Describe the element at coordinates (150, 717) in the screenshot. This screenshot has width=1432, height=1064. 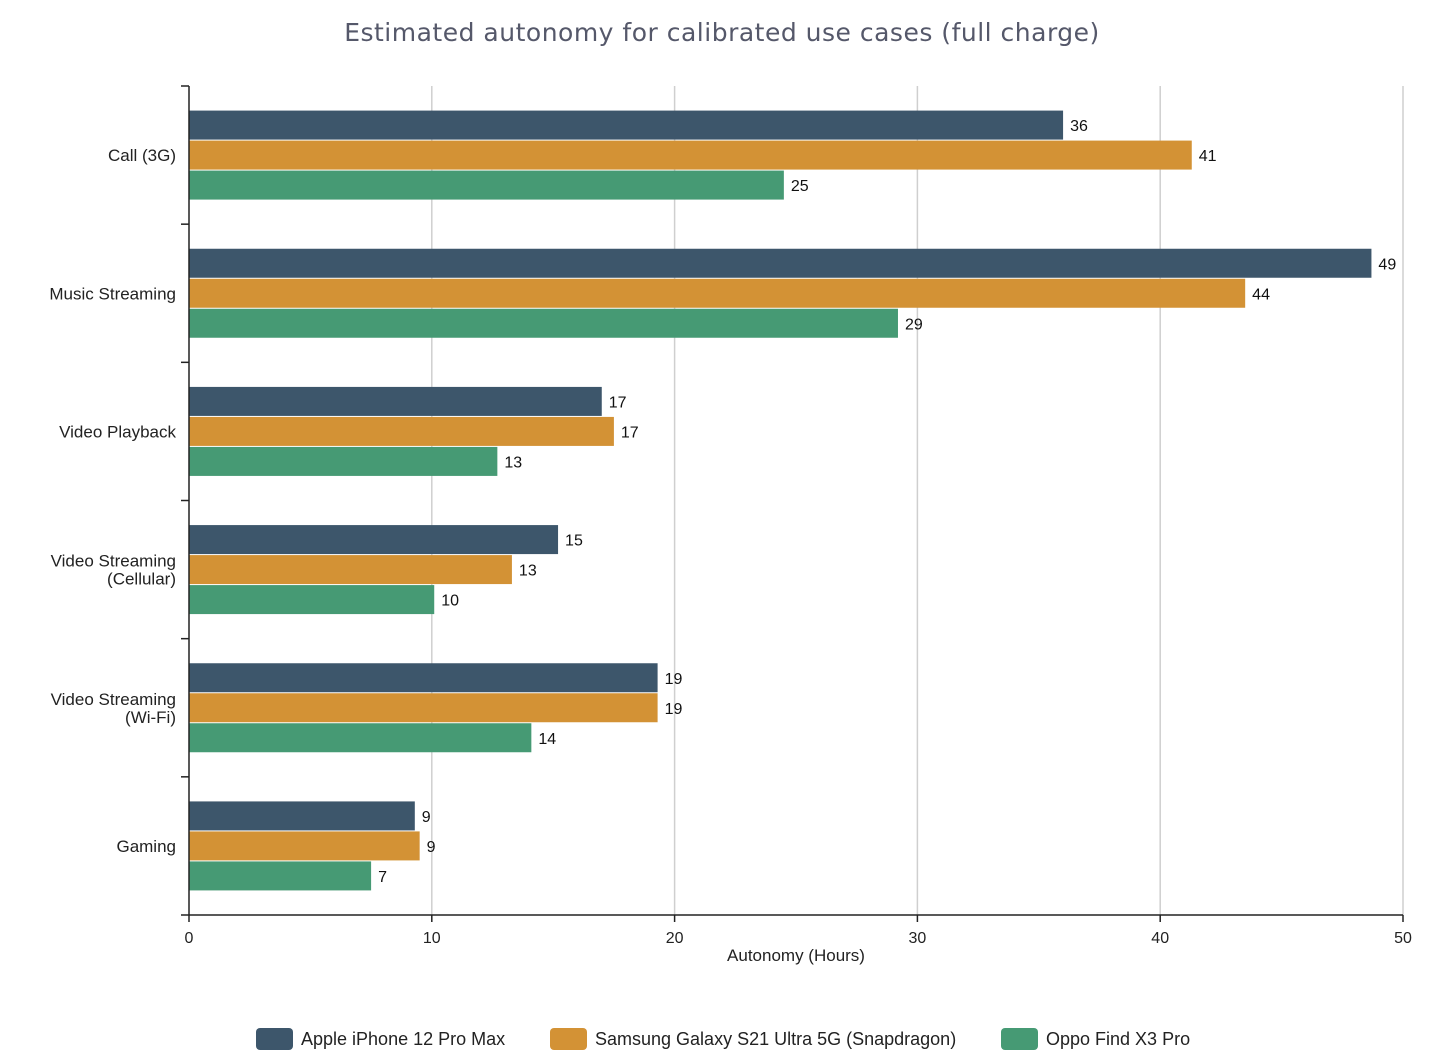
I see `y-category-label: (Wi-Fi)` at that location.